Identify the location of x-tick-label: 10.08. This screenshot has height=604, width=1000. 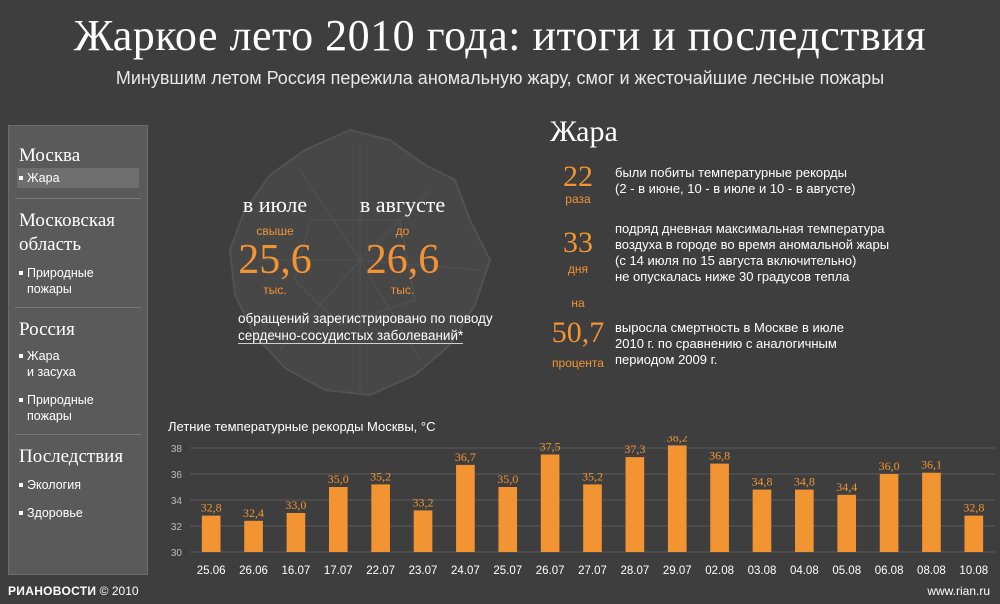
(973, 571).